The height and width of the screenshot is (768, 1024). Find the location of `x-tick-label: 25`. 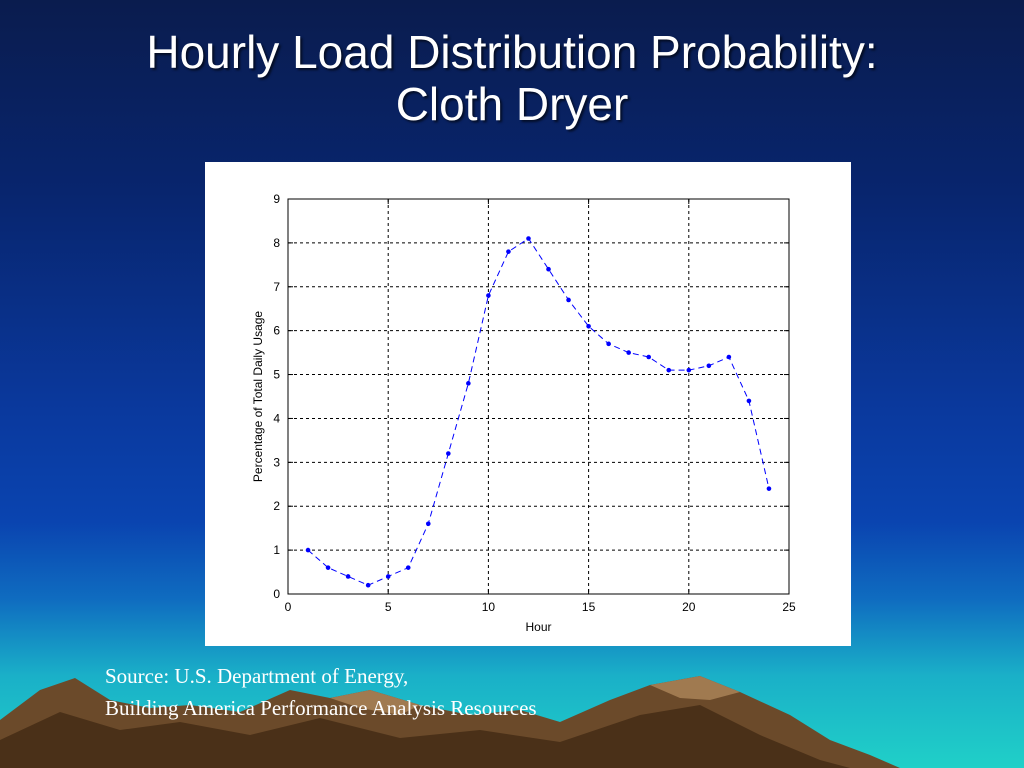

x-tick-label: 25 is located at coordinates (789, 607).